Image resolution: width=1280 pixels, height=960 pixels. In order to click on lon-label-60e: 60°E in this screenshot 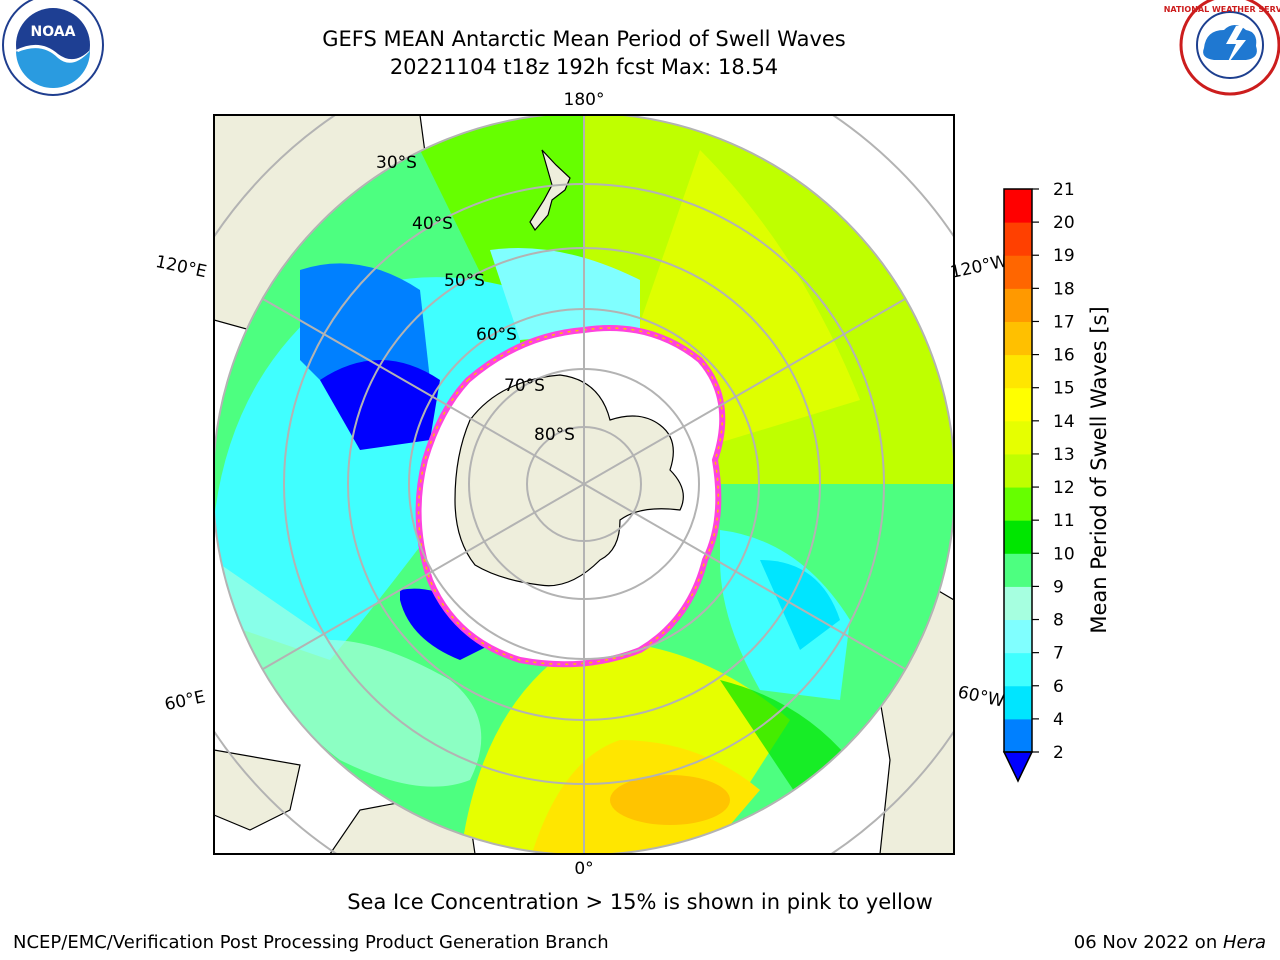, I will do `click(185, 701)`.